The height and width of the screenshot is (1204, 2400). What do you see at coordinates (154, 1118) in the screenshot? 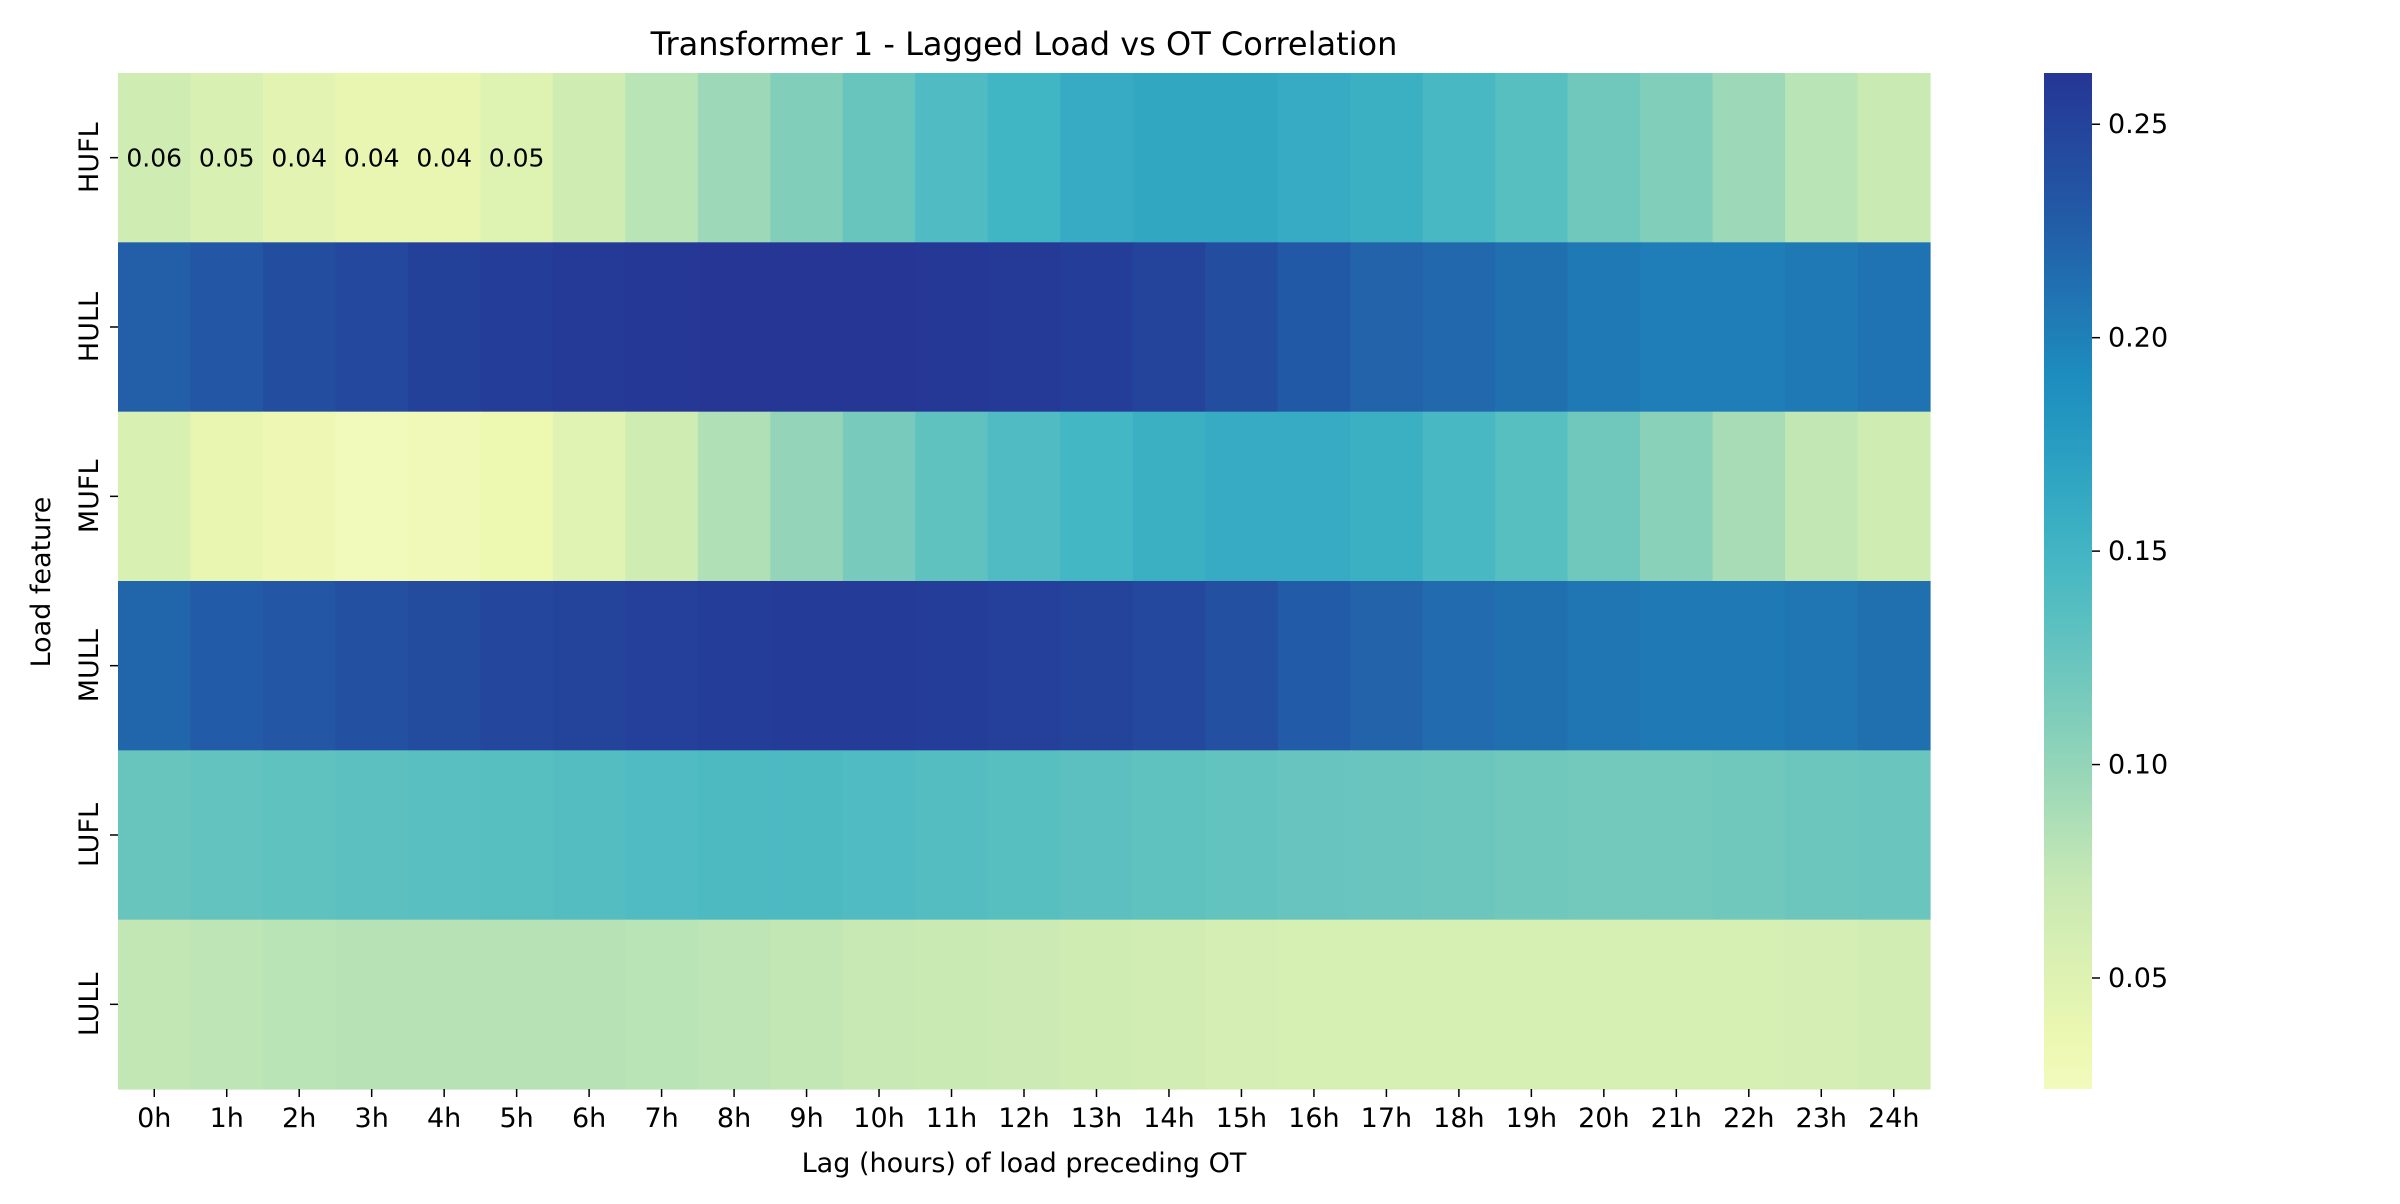
I see `x-tick-label: 0h` at bounding box center [154, 1118].